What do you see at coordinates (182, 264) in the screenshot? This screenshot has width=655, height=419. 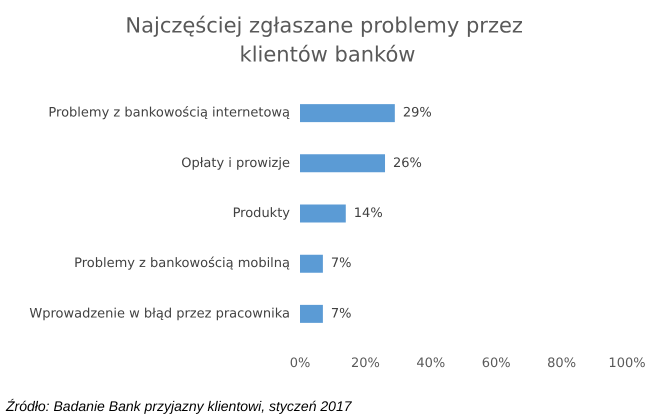 I see `y-tick-label: Problemy z bankowością mobilną` at bounding box center [182, 264].